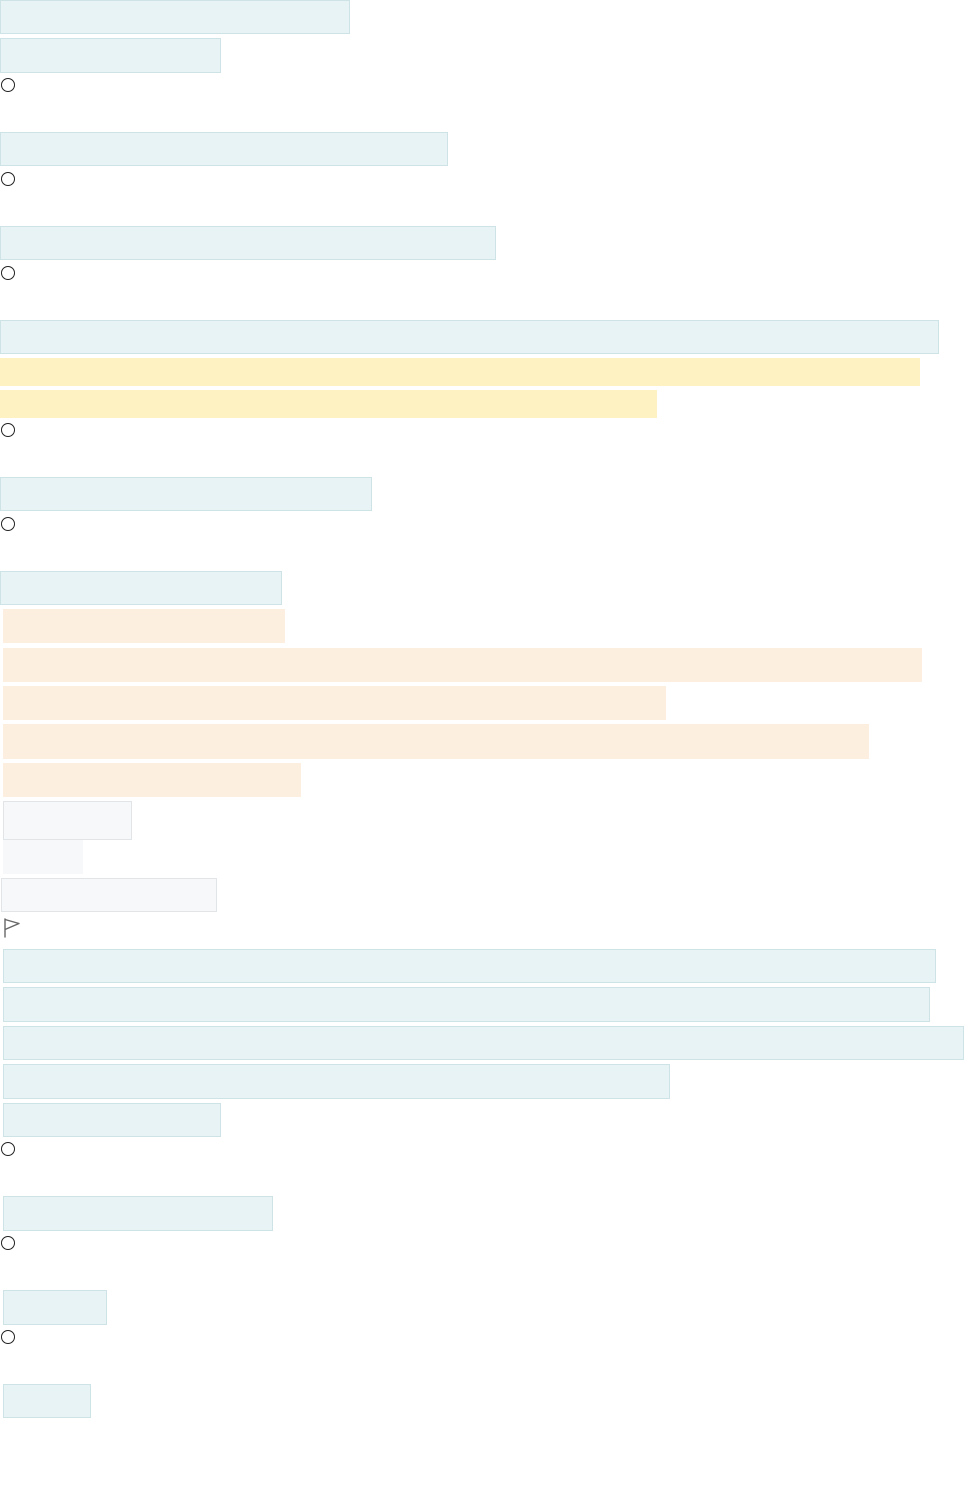  Describe the element at coordinates (466, 1004) in the screenshot. I see `answer-text-7b` at that location.